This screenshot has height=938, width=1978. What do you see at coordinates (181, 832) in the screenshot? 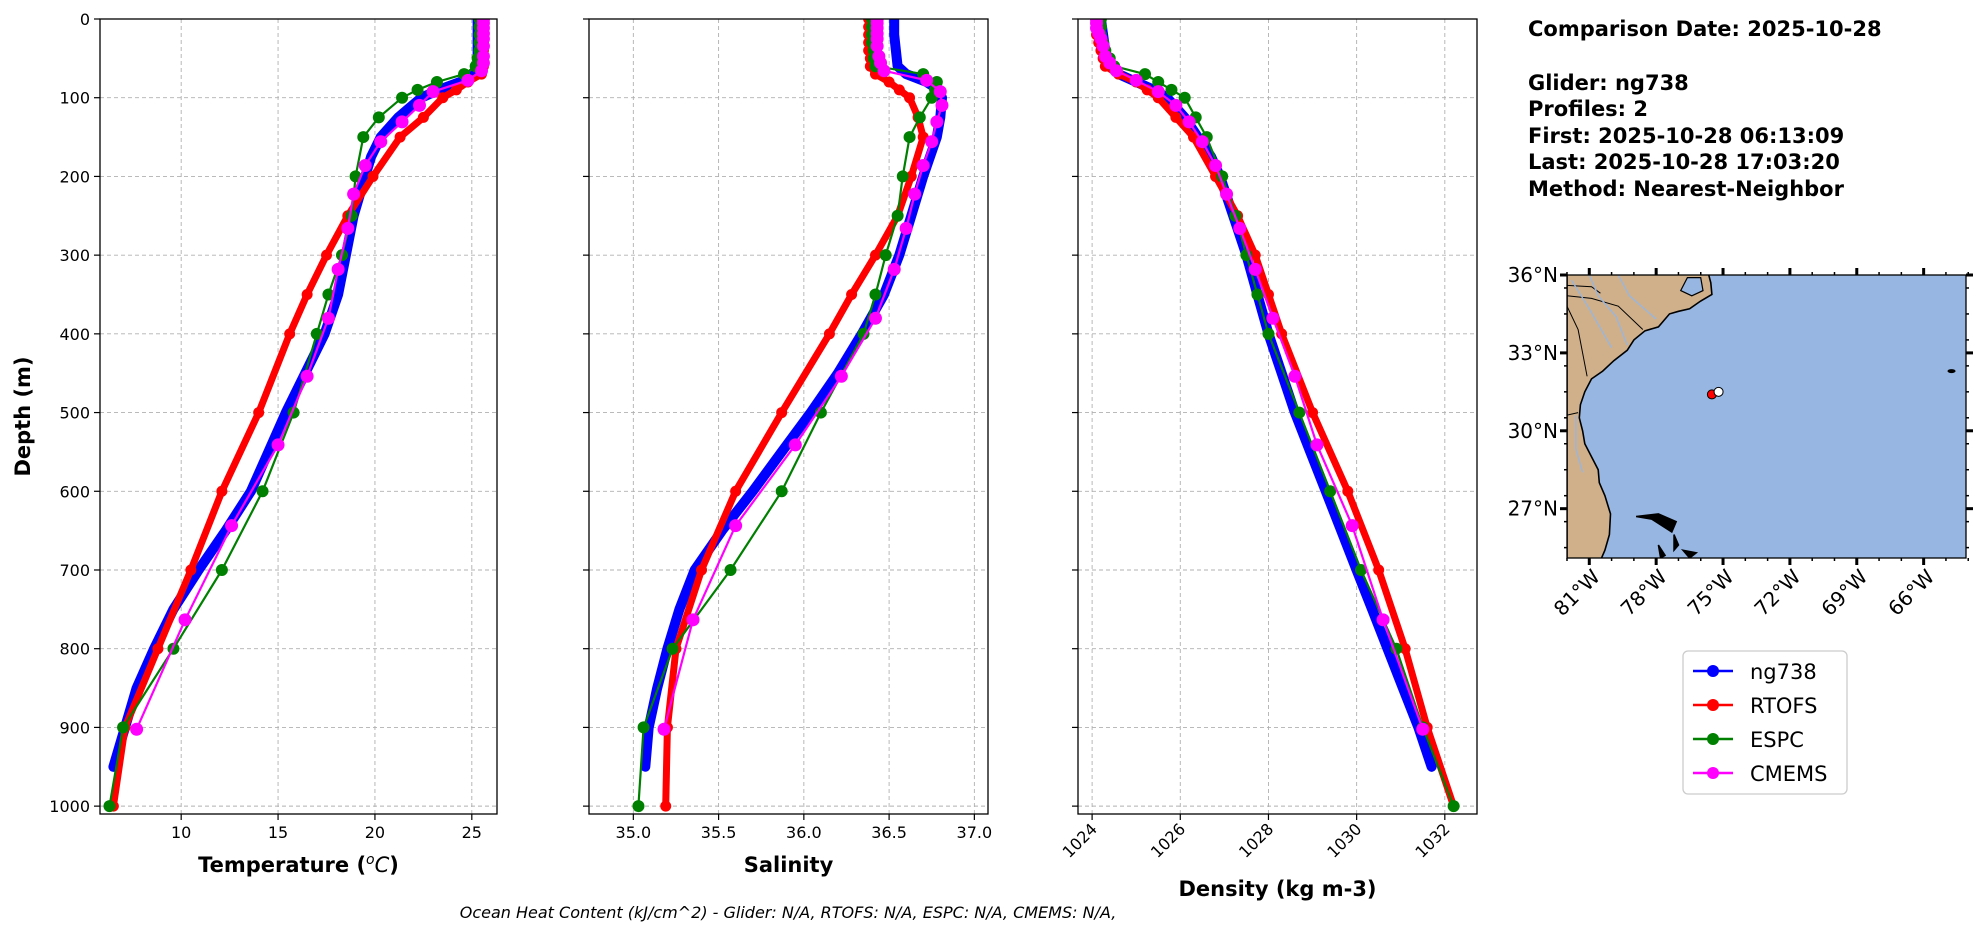
I see `x-tick-label: 10` at bounding box center [181, 832].